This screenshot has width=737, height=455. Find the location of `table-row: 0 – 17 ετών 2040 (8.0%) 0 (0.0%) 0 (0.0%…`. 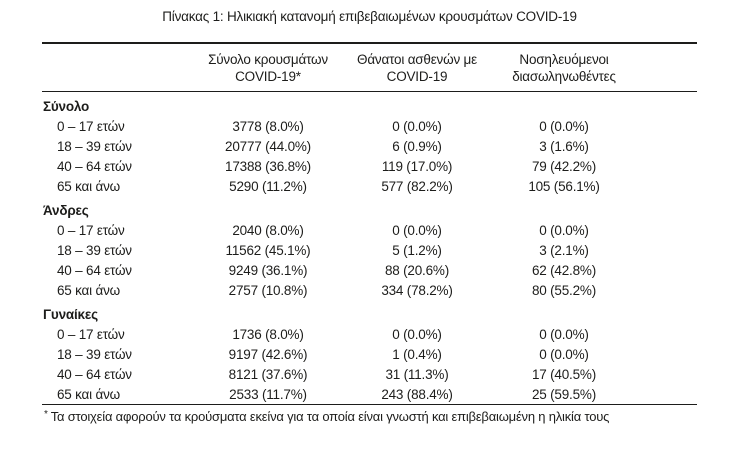

table-row: 0 – 17 ετών 2040 (8.0%) 0 (0.0%) 0 (0.0%… is located at coordinates (369, 230).